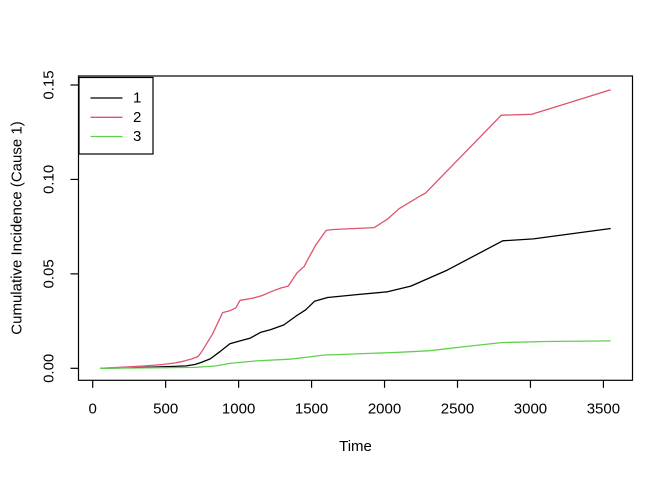 Image resolution: width=672 pixels, height=485 pixels. I want to click on legend-box, so click(116, 115).